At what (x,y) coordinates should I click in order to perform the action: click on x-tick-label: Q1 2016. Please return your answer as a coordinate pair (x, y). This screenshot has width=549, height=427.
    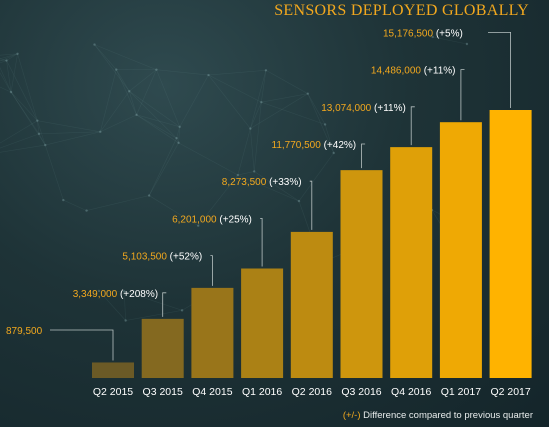
    Looking at the image, I should click on (262, 392).